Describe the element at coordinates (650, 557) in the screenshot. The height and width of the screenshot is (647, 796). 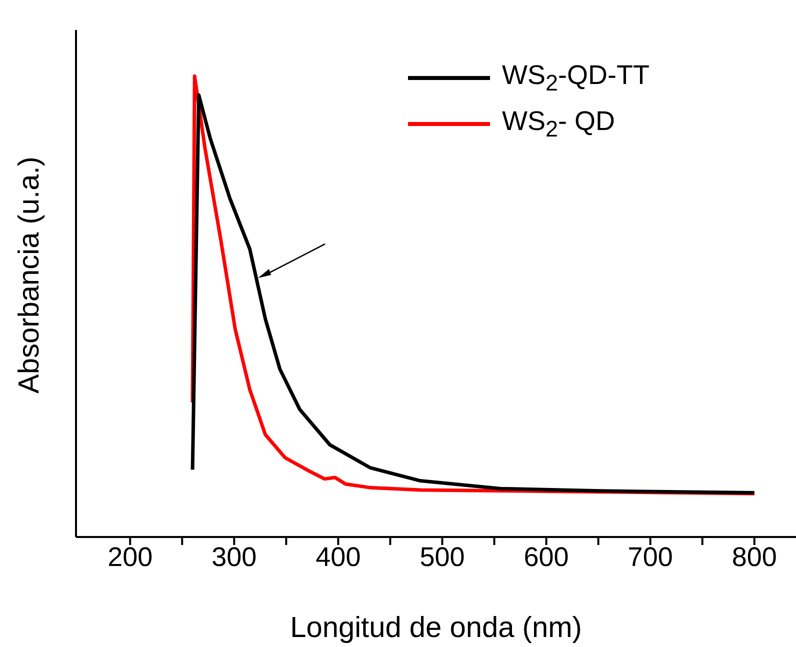
I see `x-tick-label: 700` at that location.